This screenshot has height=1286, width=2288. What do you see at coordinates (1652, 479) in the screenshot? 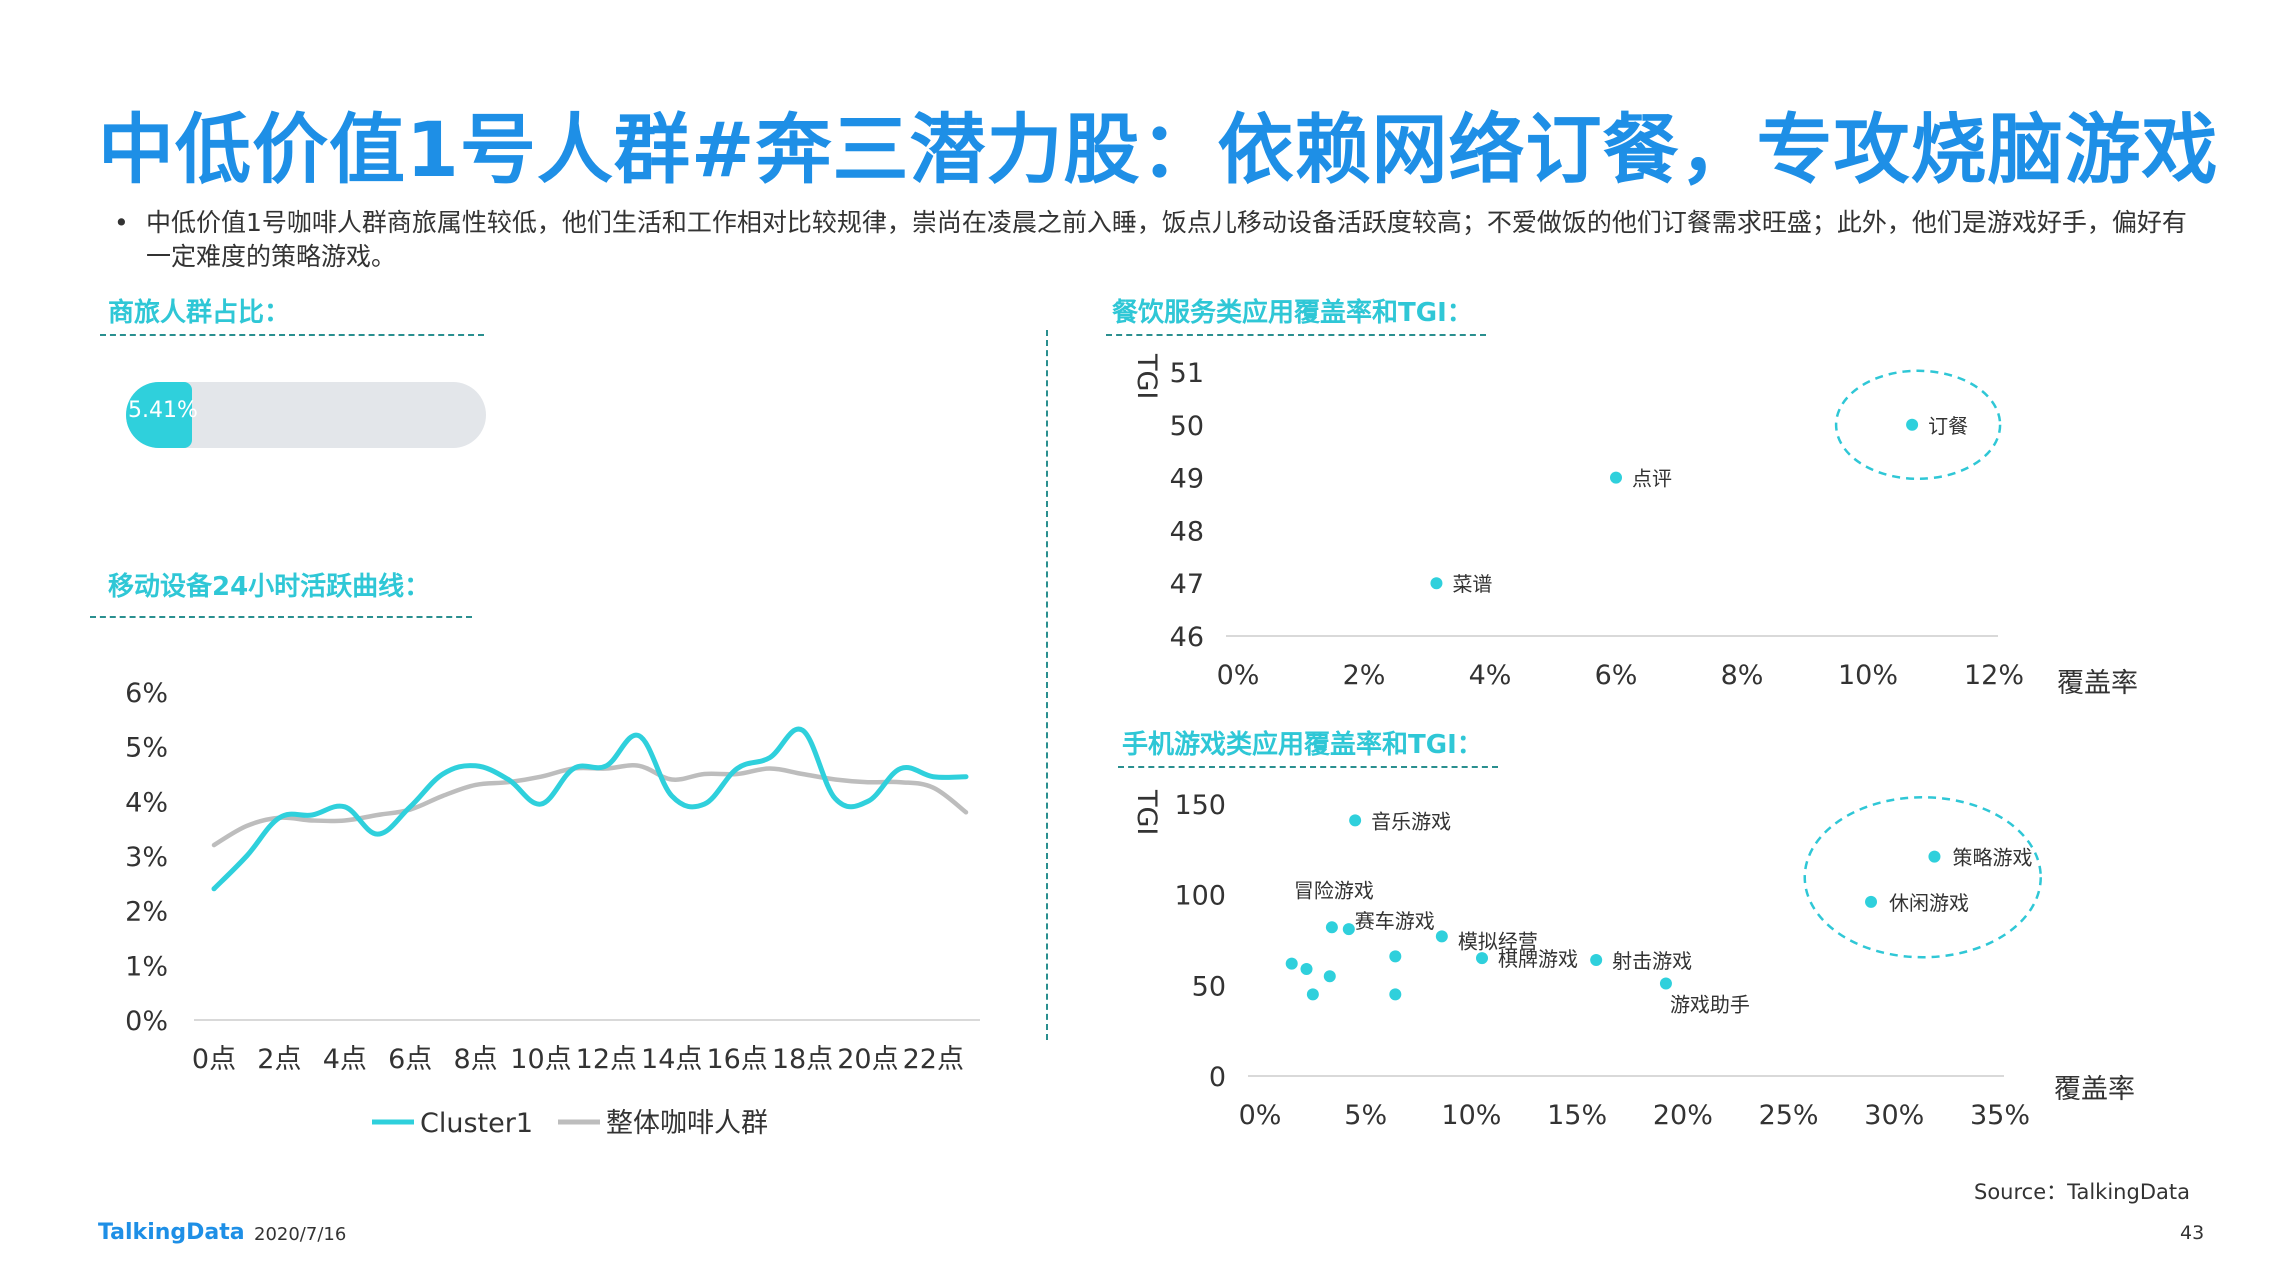
I see `point-label: 点评` at bounding box center [1652, 479].